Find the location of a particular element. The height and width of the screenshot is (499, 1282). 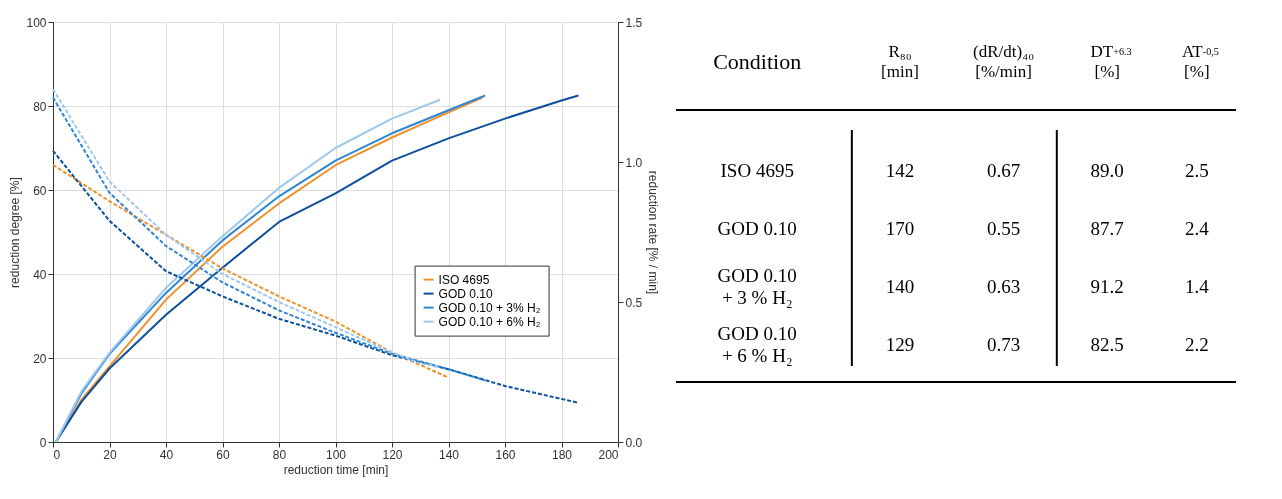

text: 2.2 is located at coordinates (1196, 344).